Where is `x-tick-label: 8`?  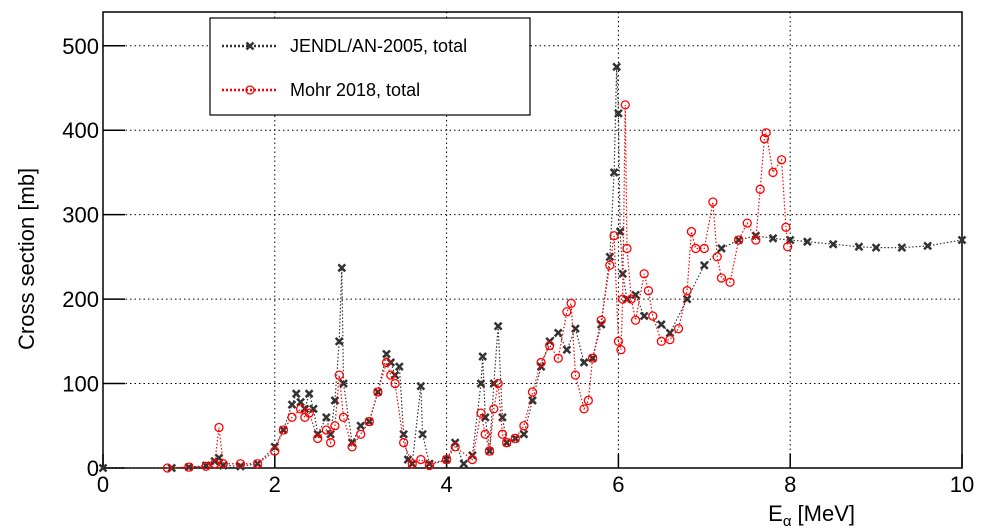 x-tick-label: 8 is located at coordinates (790, 484).